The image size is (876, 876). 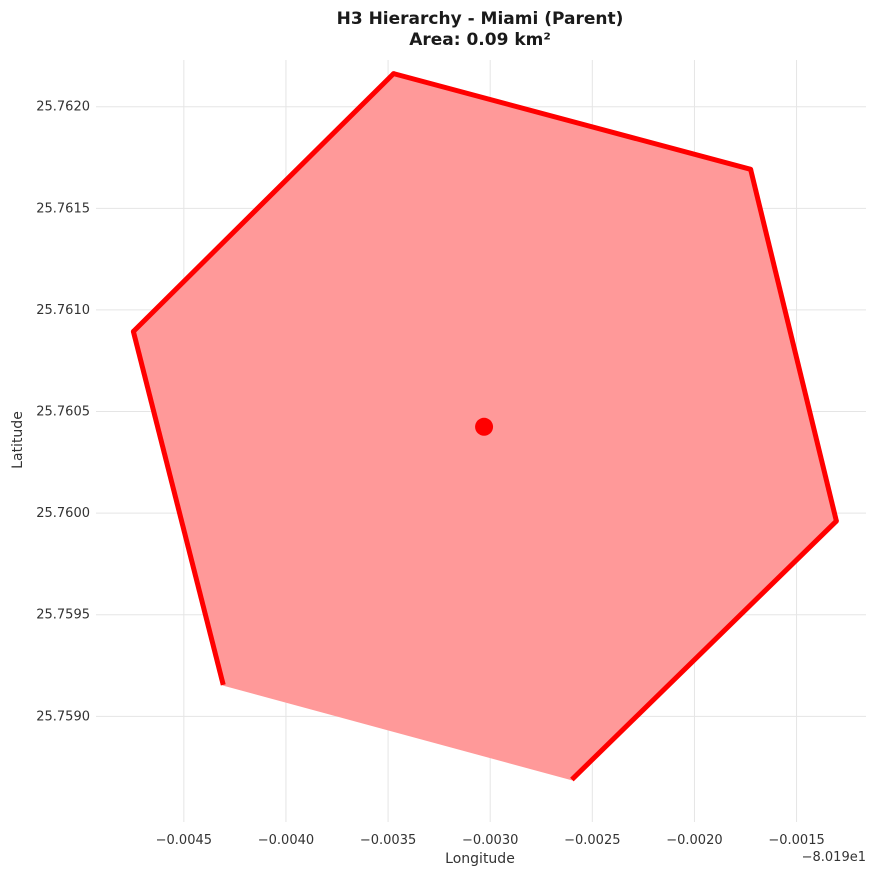 What do you see at coordinates (18, 440) in the screenshot?
I see `y-axis-label: Latitude` at bounding box center [18, 440].